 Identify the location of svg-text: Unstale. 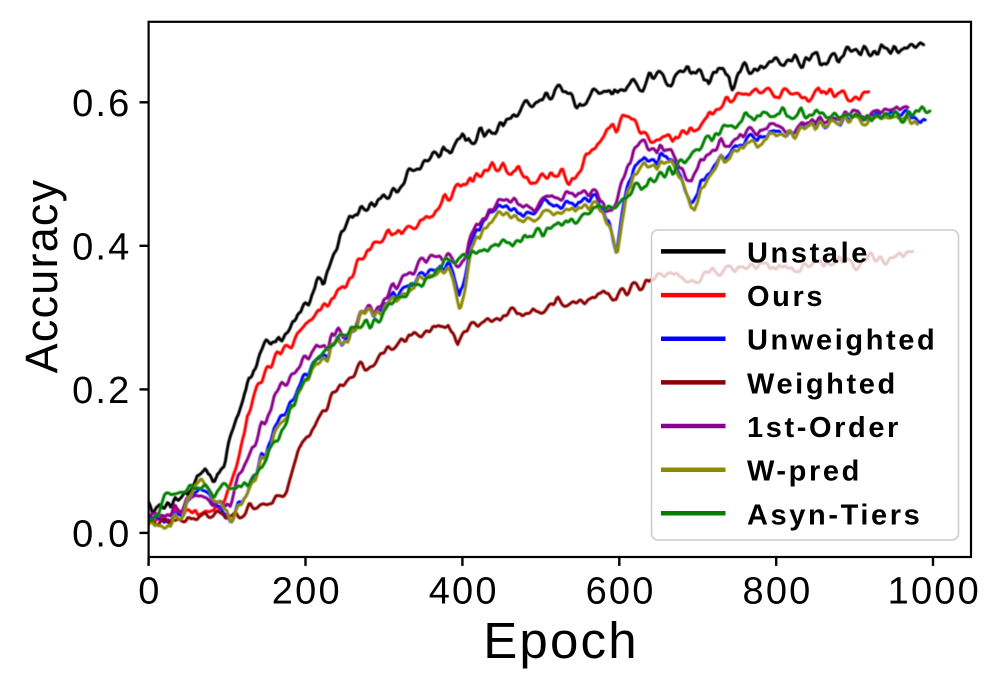
(808, 253).